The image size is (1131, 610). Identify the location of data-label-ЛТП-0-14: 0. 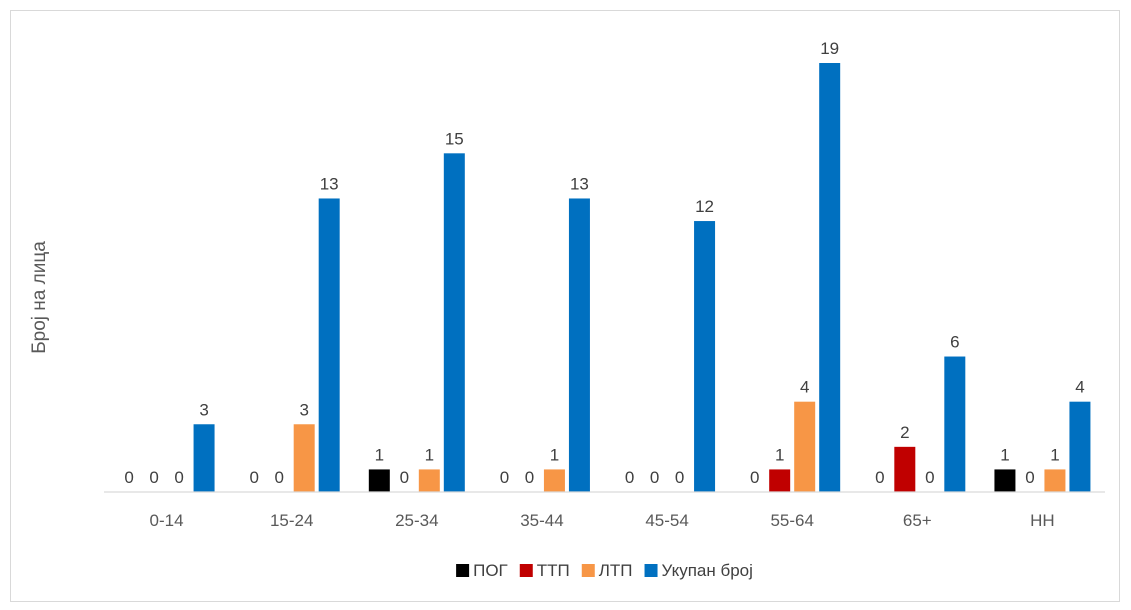
(178, 477).